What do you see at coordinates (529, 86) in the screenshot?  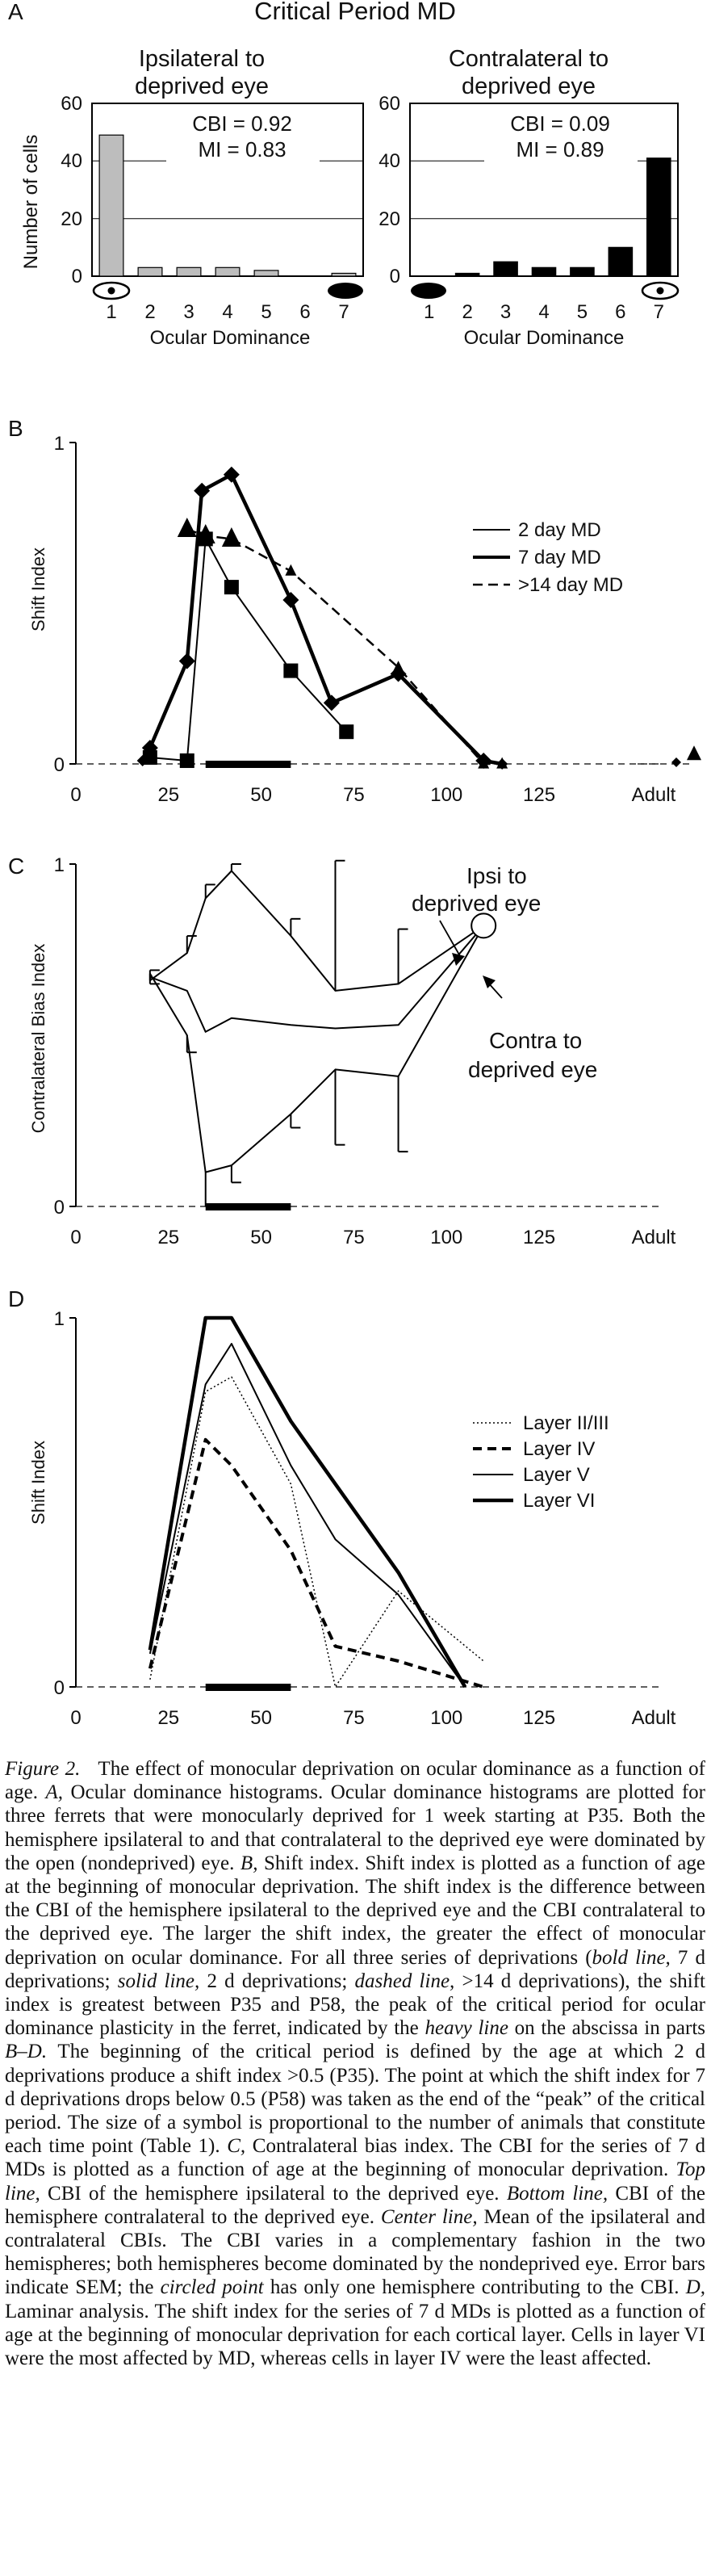 I see `hist-right-title-line2: deprived eye` at bounding box center [529, 86].